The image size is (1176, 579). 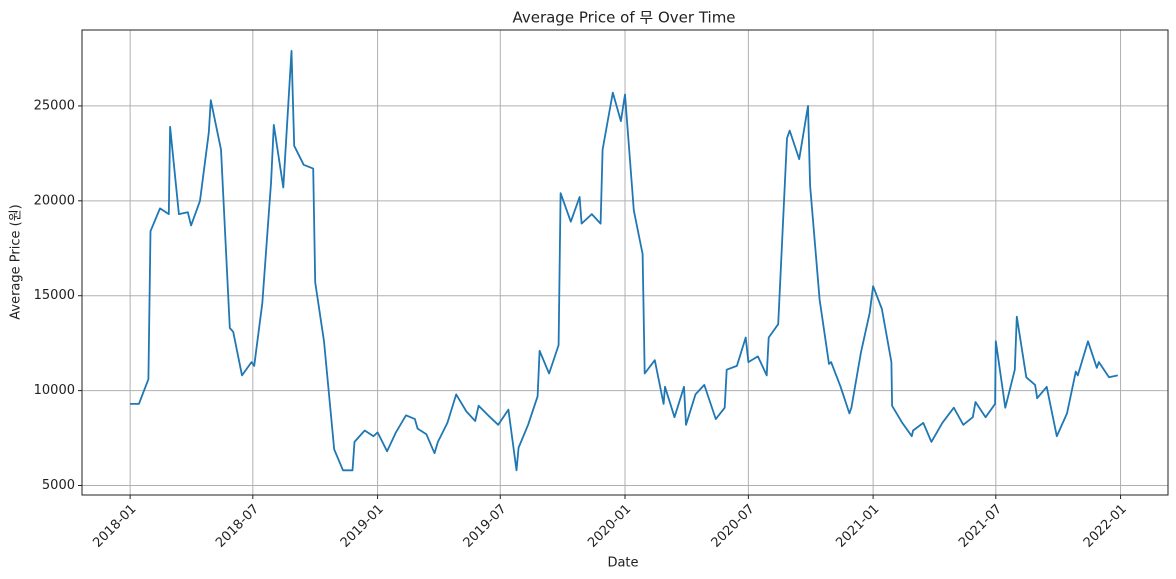 What do you see at coordinates (237, 526) in the screenshot?
I see `x-tick-label: 2018-07` at bounding box center [237, 526].